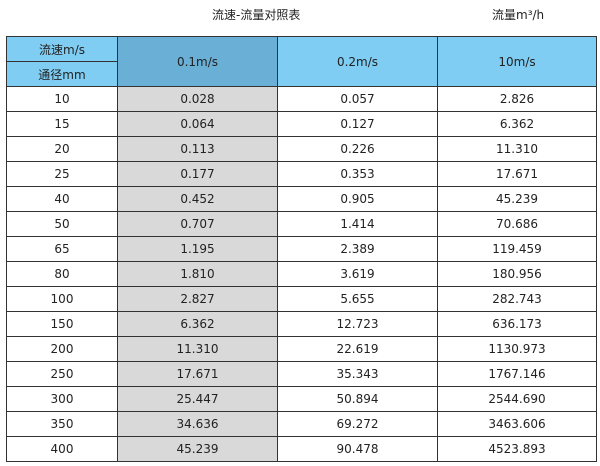  What do you see at coordinates (357, 149) in the screenshot?
I see `flow-cell: 0.226` at bounding box center [357, 149].